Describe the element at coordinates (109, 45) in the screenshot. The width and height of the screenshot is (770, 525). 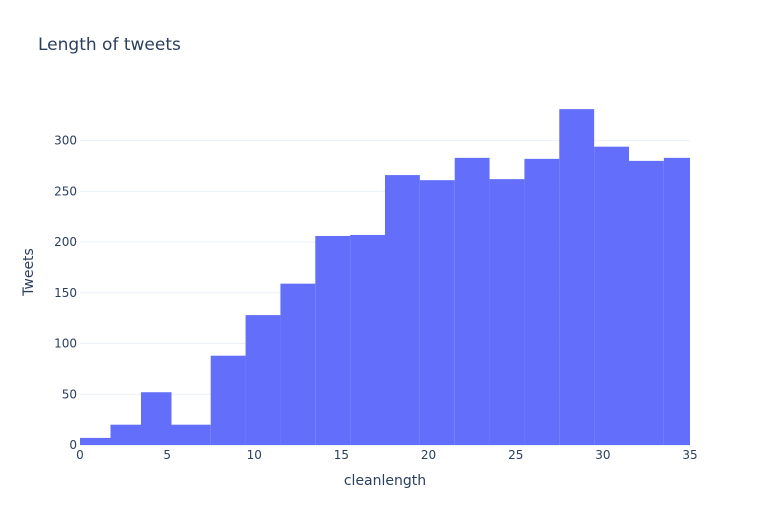
I see `chart-title: Length of tweets` at that location.